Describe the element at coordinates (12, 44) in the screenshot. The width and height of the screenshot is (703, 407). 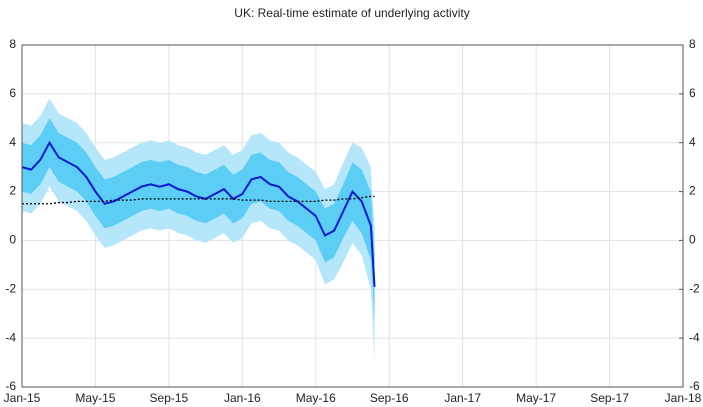
I see `y-tick-label: 8` at that location.